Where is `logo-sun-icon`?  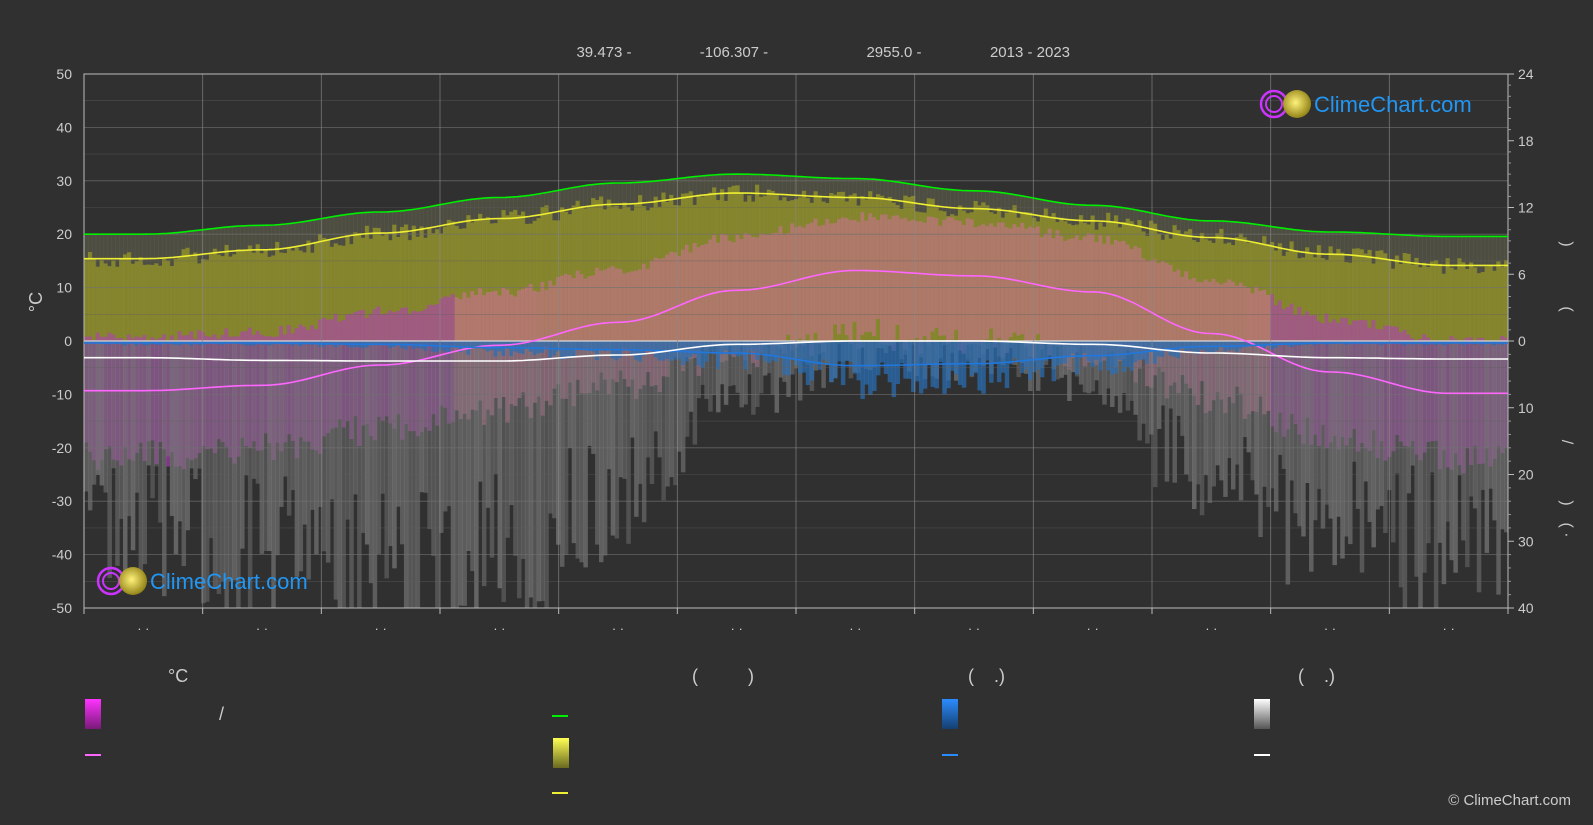
logo-sun-icon is located at coordinates (133, 581).